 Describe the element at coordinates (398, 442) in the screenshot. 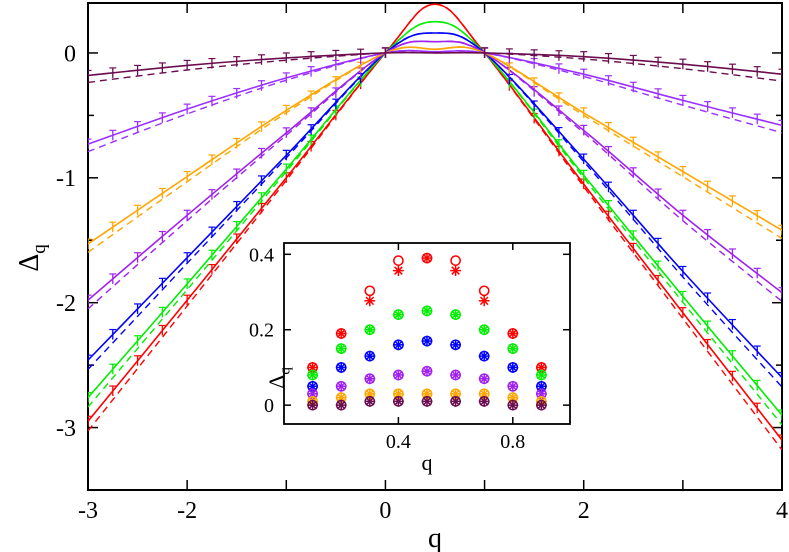

I see `inset-x-tick-label: 0.4` at that location.